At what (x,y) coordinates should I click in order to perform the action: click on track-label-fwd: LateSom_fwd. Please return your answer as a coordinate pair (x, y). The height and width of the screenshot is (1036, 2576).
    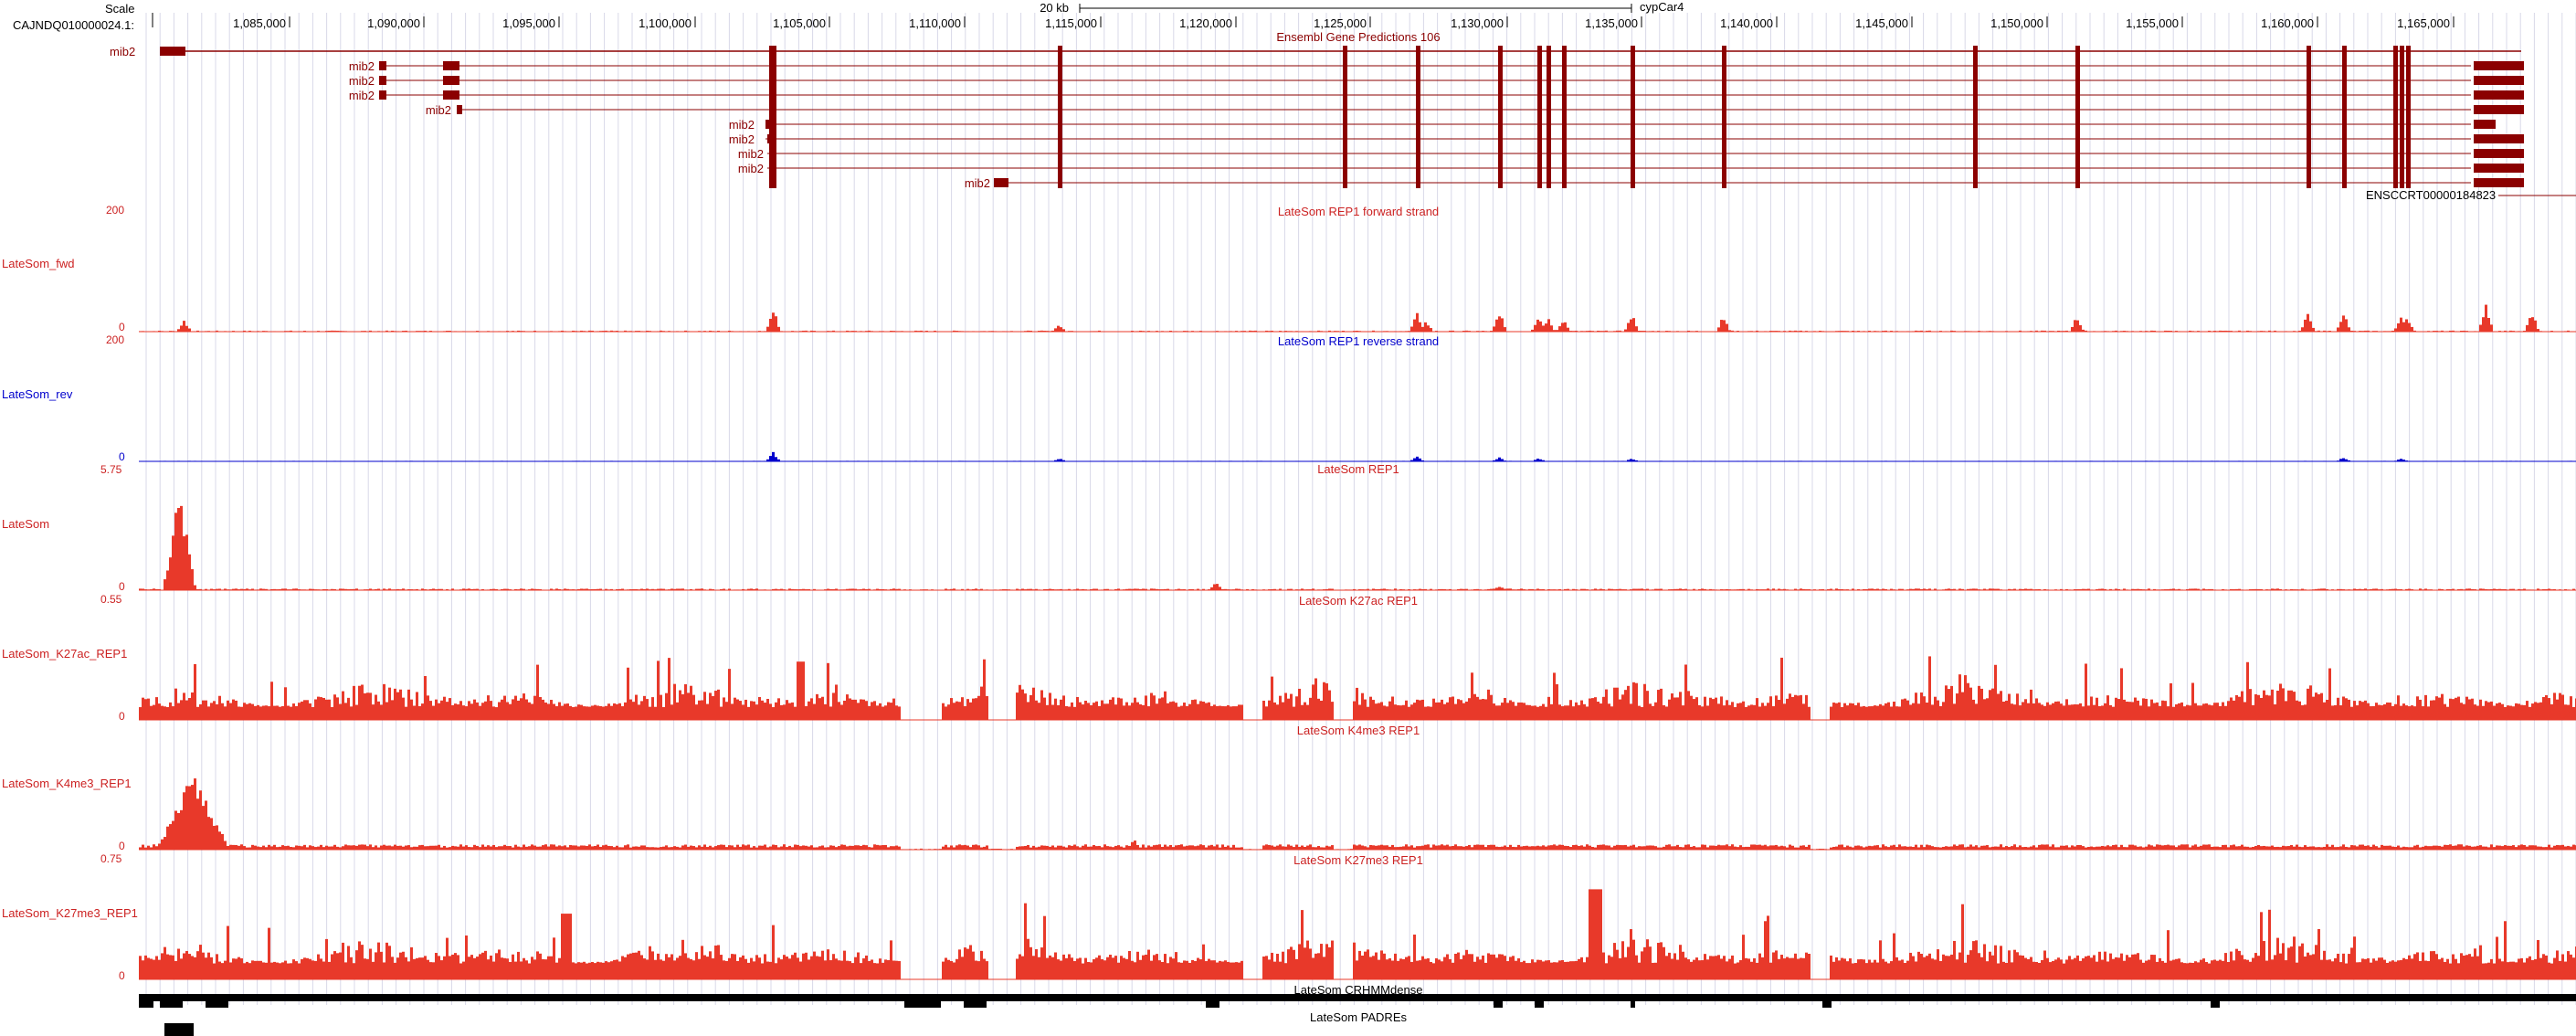
    Looking at the image, I should click on (38, 263).